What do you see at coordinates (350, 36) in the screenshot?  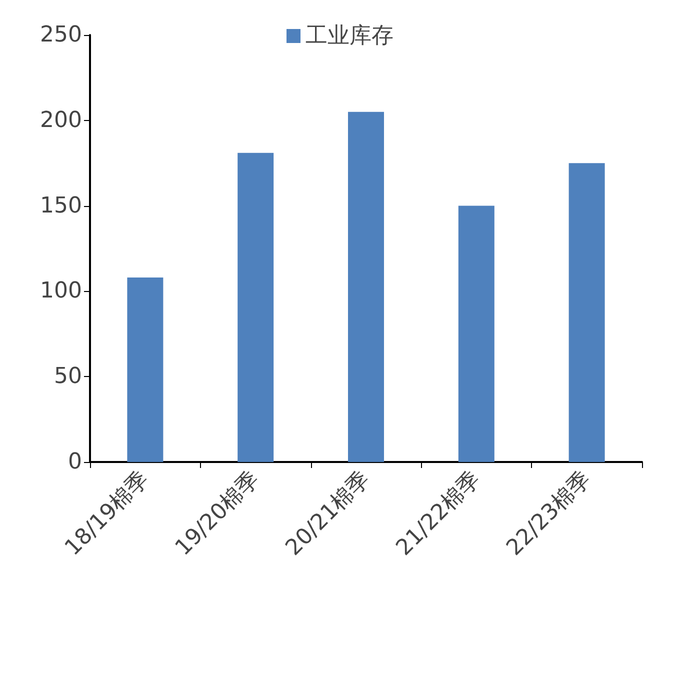 I see `legend-label: 工业库存` at bounding box center [350, 36].